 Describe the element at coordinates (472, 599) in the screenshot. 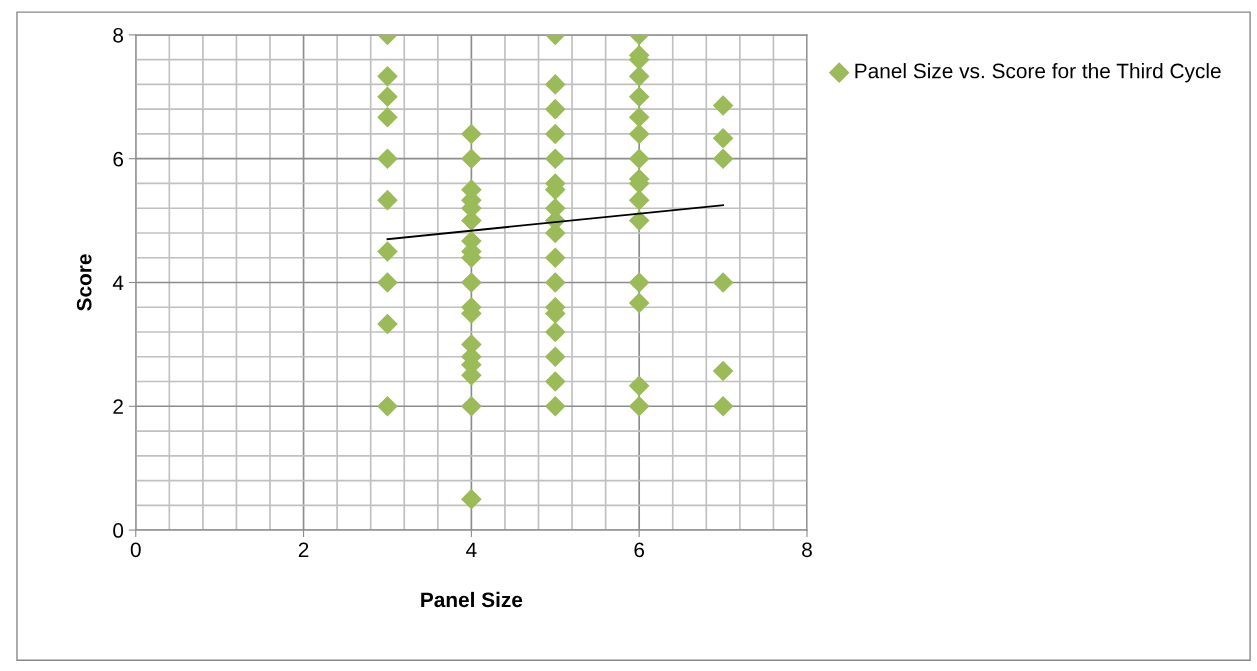

I see `x-axis-title: Panel Size` at that location.